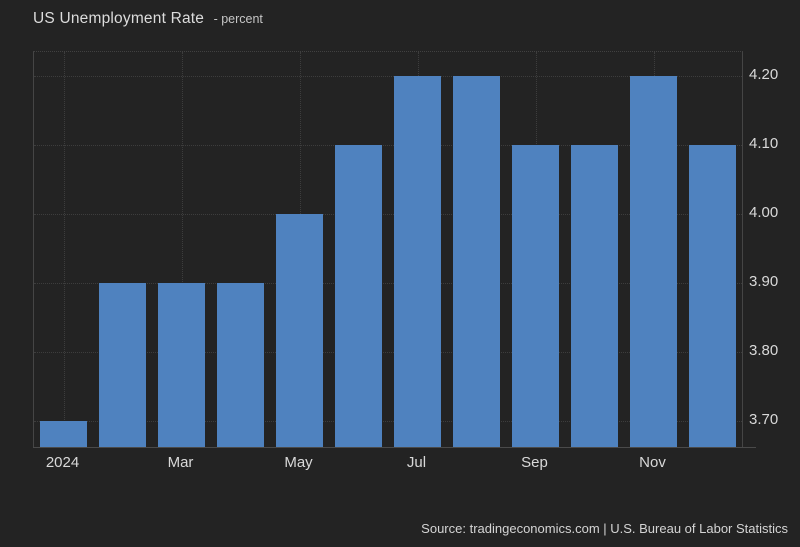  I want to click on bar-aug-2024, so click(476, 262).